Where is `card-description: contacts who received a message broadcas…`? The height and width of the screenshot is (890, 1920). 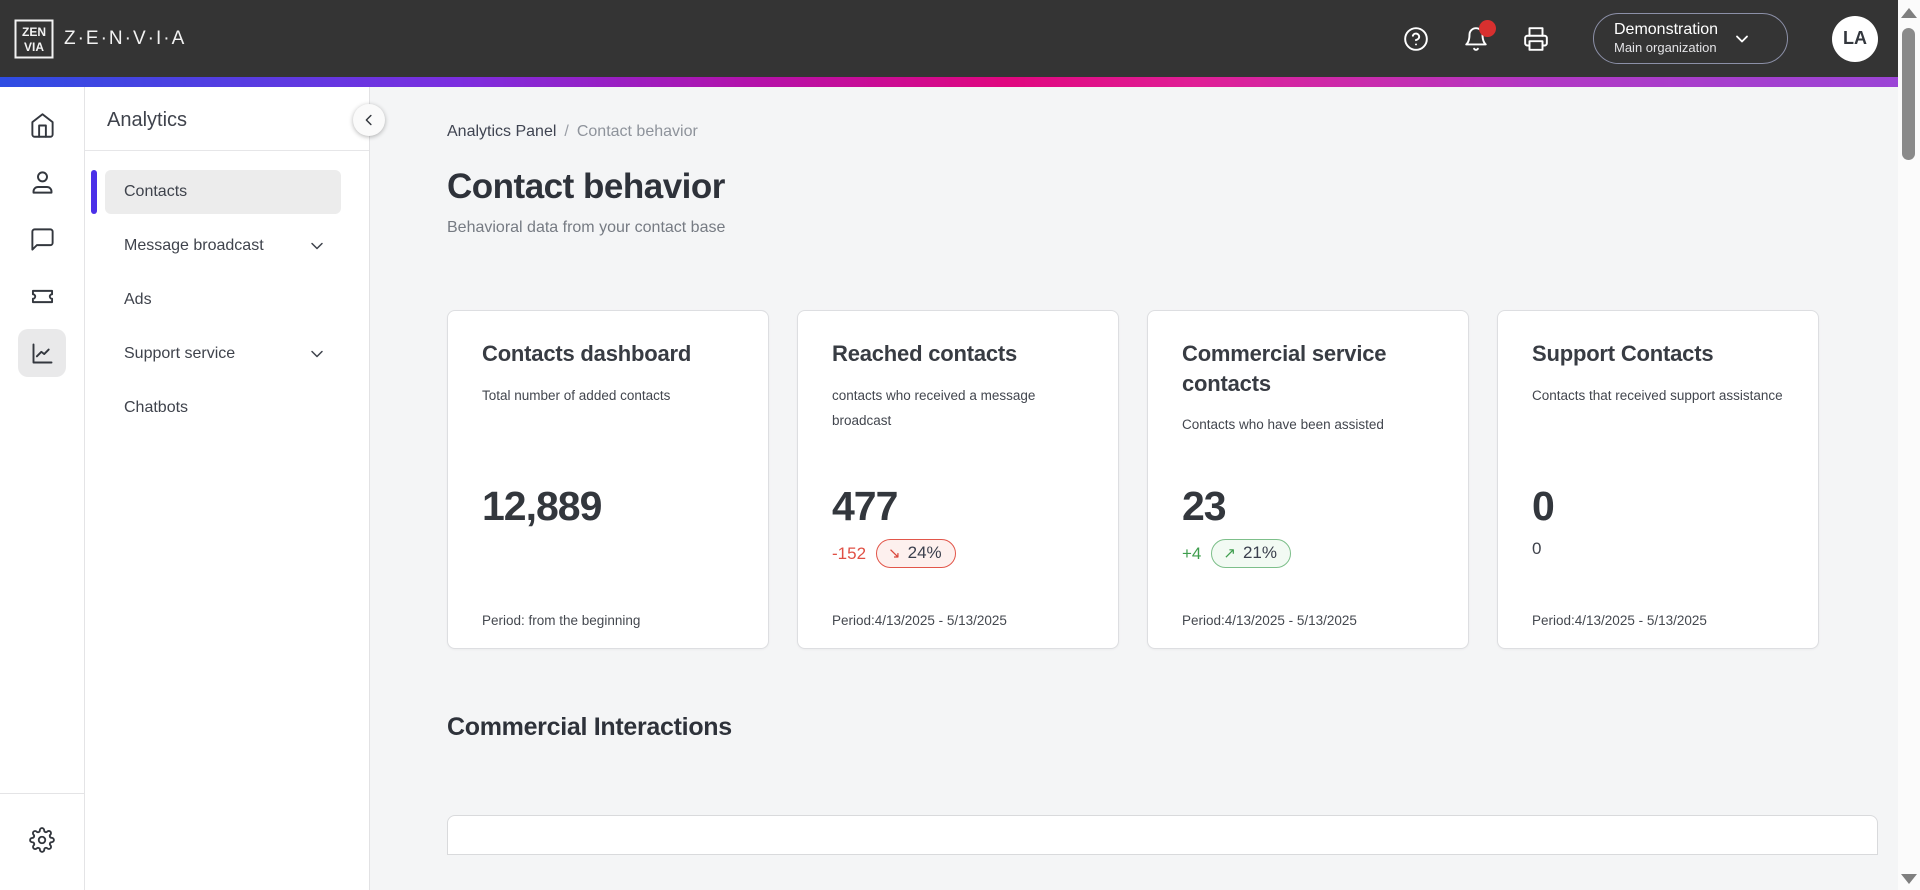 card-description: contacts who received a message broadcas… is located at coordinates (934, 408).